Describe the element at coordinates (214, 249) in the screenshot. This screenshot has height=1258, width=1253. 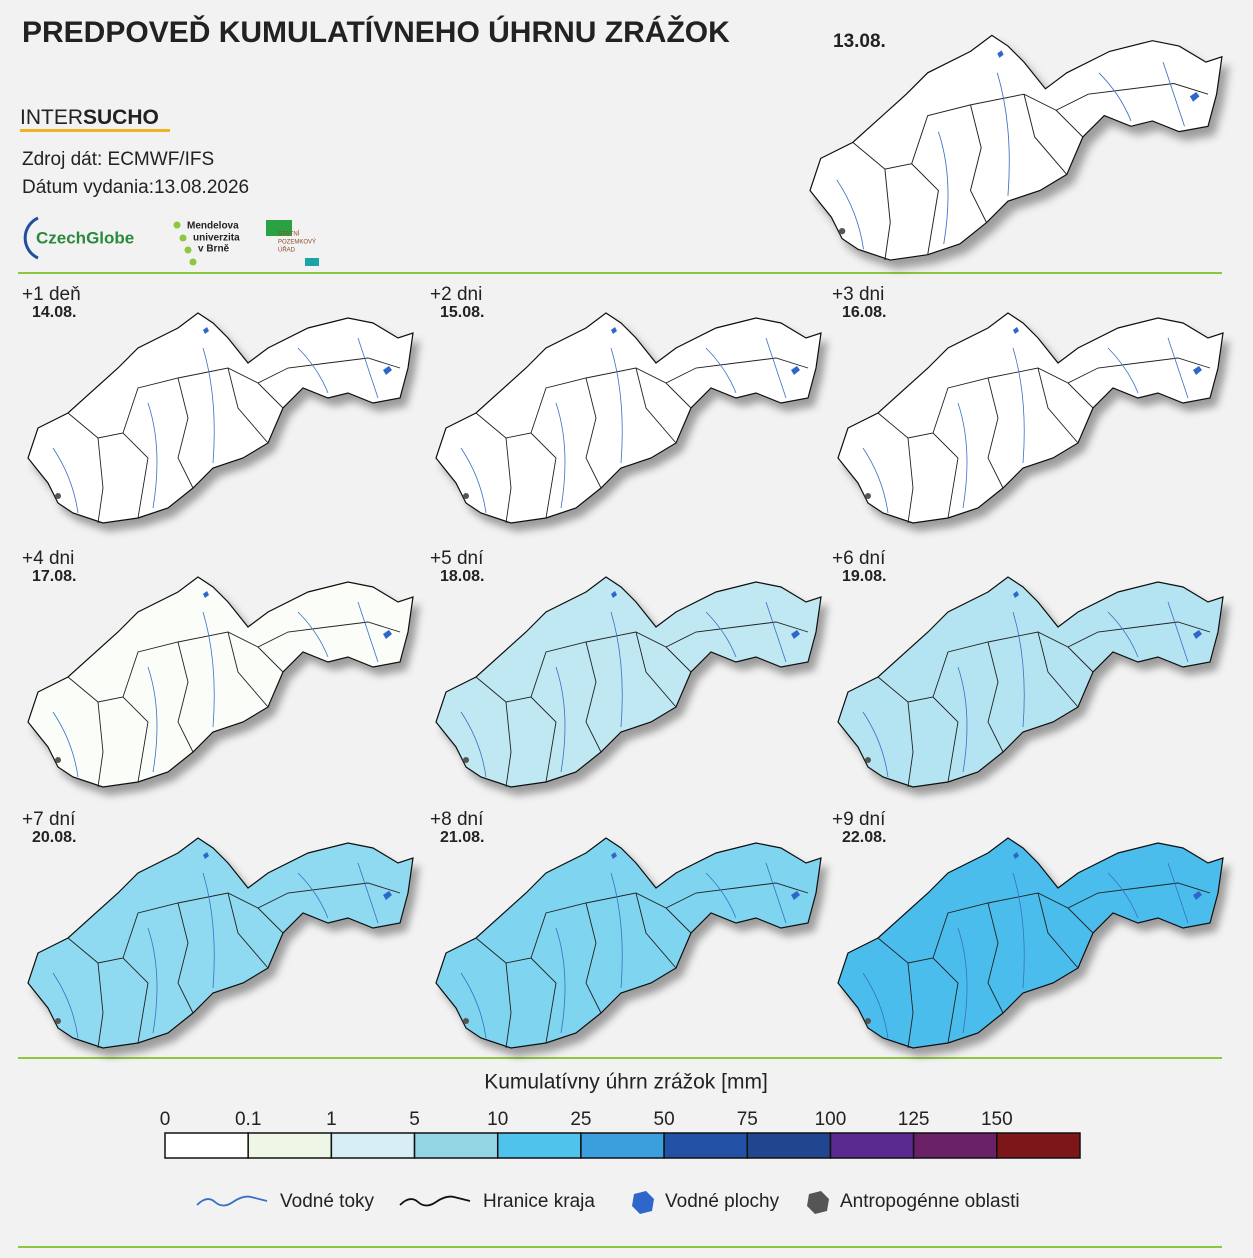
I see `logo-mendel-line: v Brně` at that location.